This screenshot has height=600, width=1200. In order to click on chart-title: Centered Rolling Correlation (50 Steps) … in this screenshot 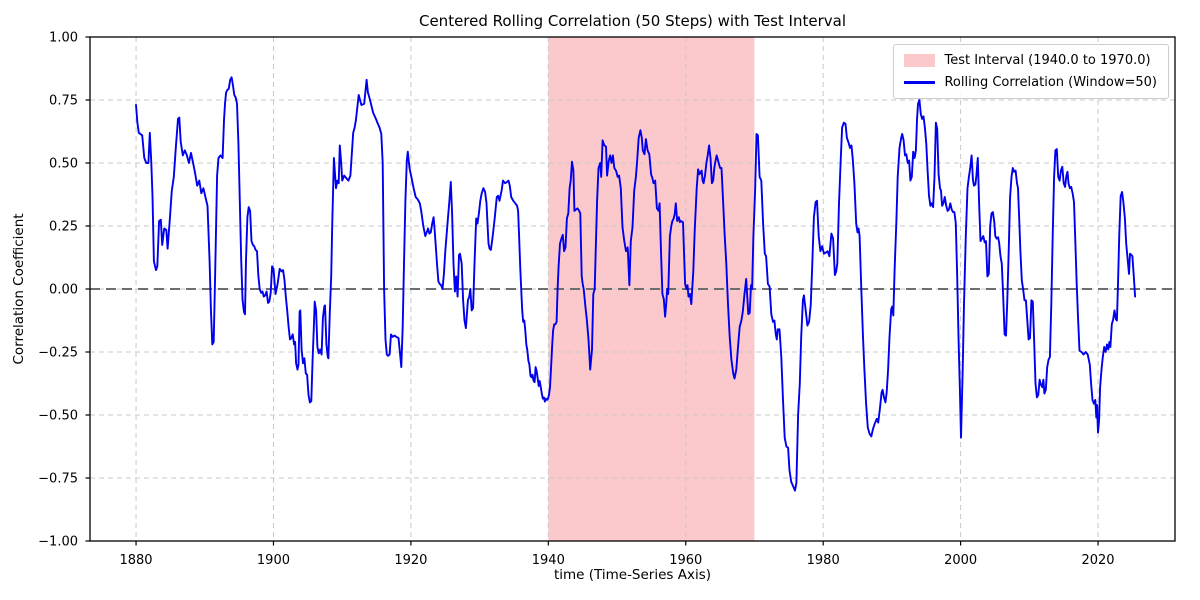, I will do `click(632, 21)`.